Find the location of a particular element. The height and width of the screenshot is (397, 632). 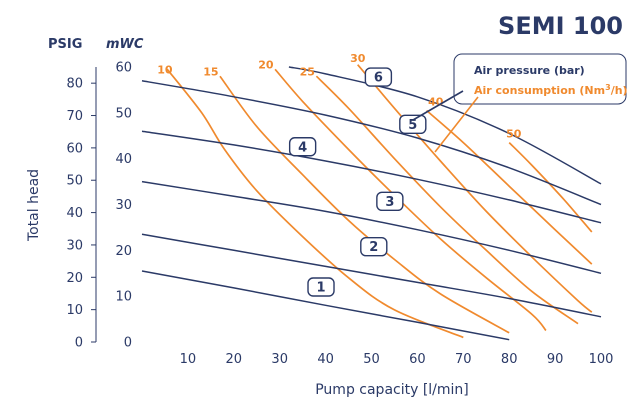

psig-tick-label: 80 is located at coordinates (74, 84).